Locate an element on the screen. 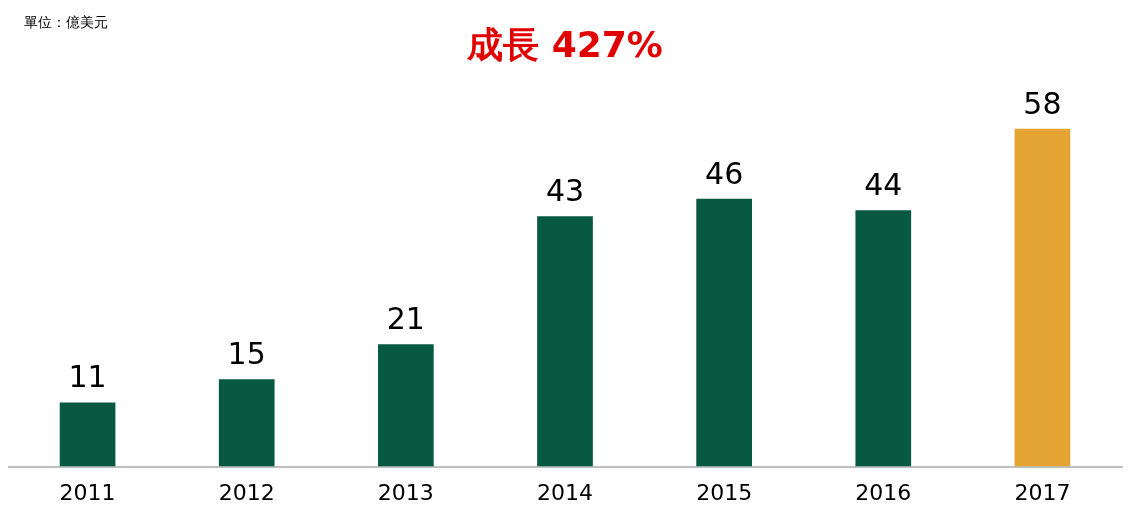 This screenshot has height=529, width=1140. data-label: 11 is located at coordinates (87, 377).